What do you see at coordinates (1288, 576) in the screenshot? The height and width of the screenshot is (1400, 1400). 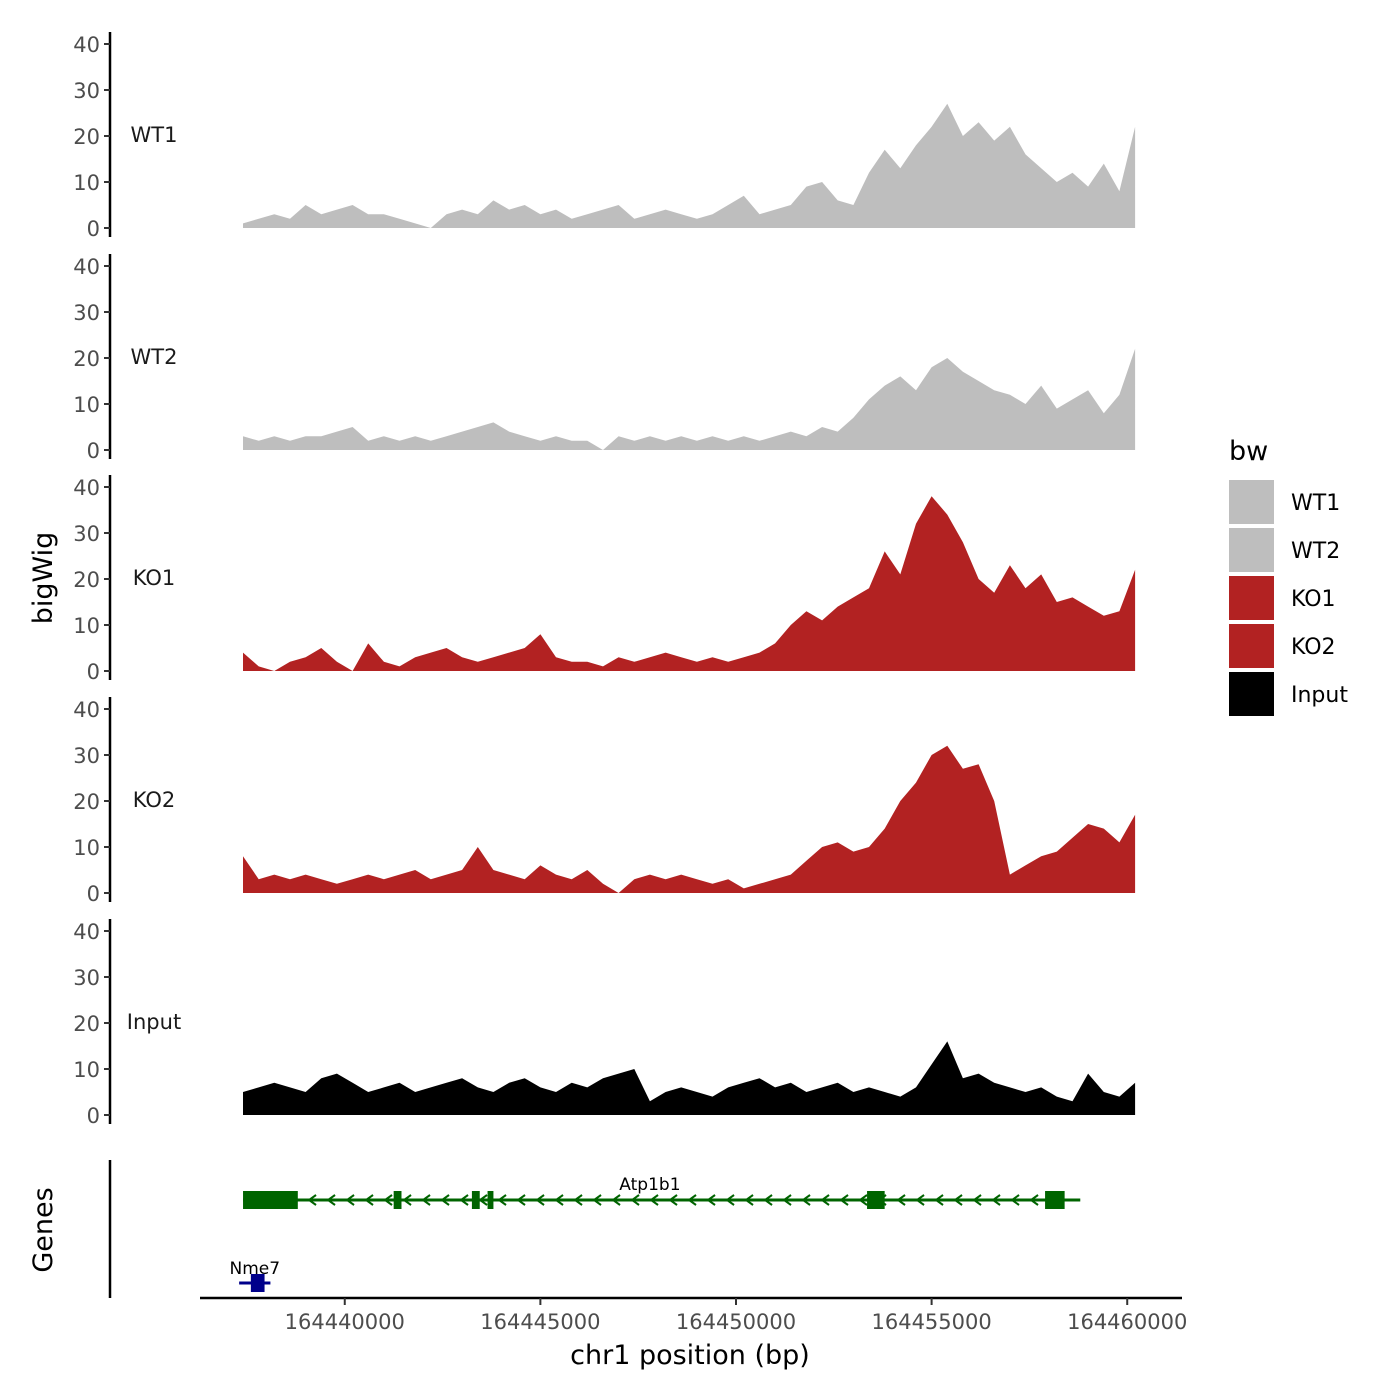 I see `legend: bw WT1 WT2 KO1 KO2 Input` at bounding box center [1288, 576].